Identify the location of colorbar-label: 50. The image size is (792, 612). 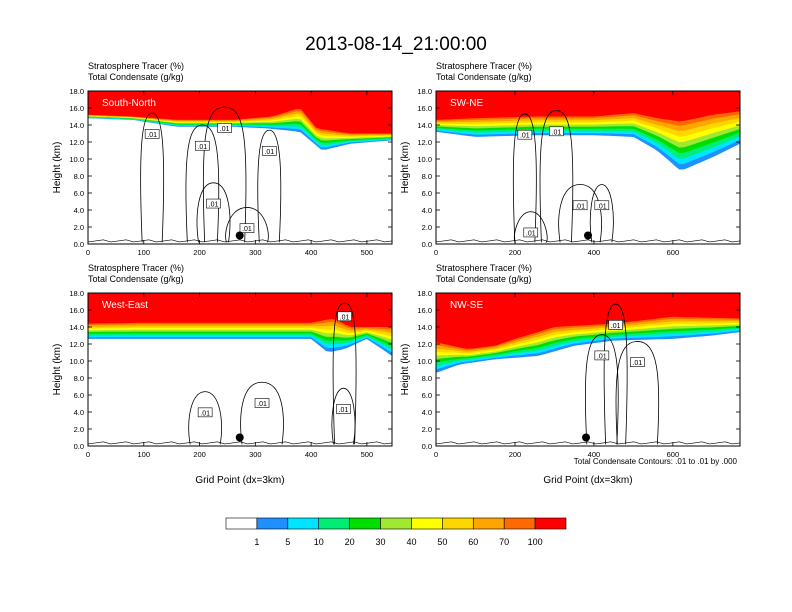
(442, 542).